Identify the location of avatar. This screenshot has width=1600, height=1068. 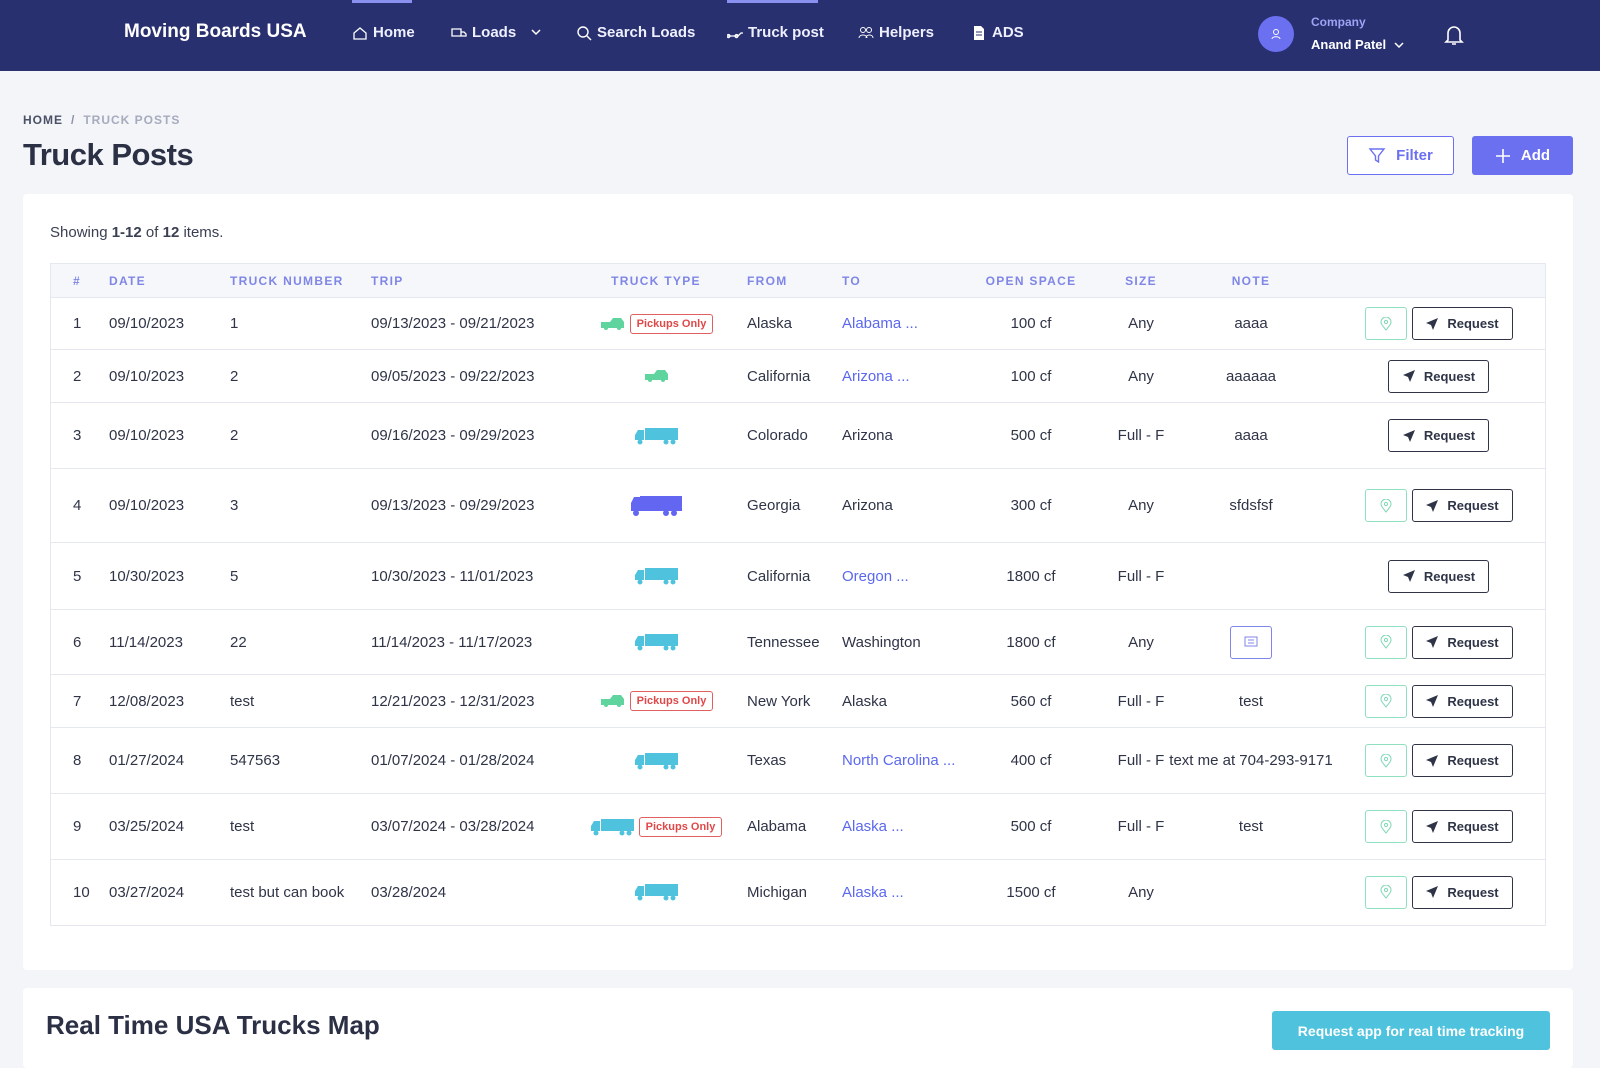
(1276, 34).